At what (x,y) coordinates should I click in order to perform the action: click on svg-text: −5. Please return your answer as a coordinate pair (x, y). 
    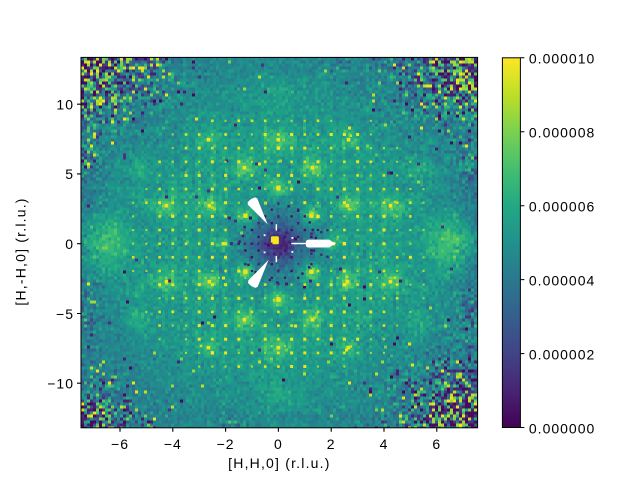
    Looking at the image, I should click on (65, 314).